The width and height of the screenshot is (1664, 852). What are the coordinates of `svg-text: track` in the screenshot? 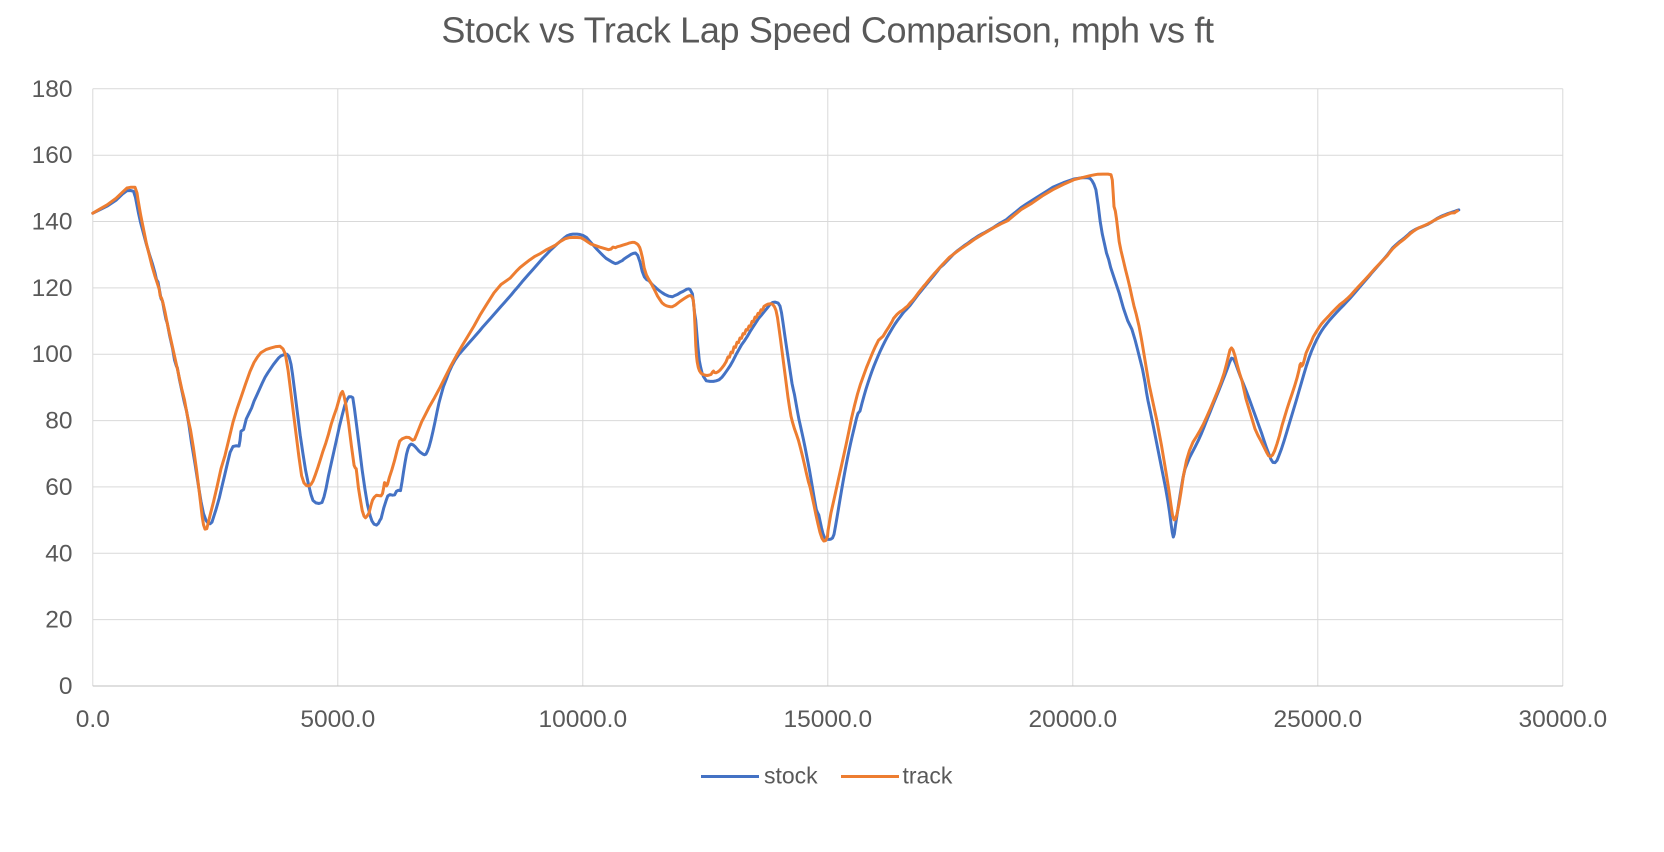 It's located at (928, 776).